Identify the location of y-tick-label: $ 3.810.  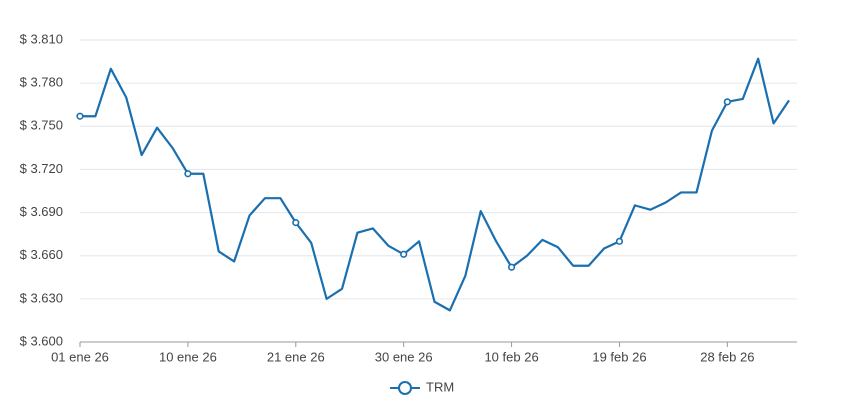
(41, 38).